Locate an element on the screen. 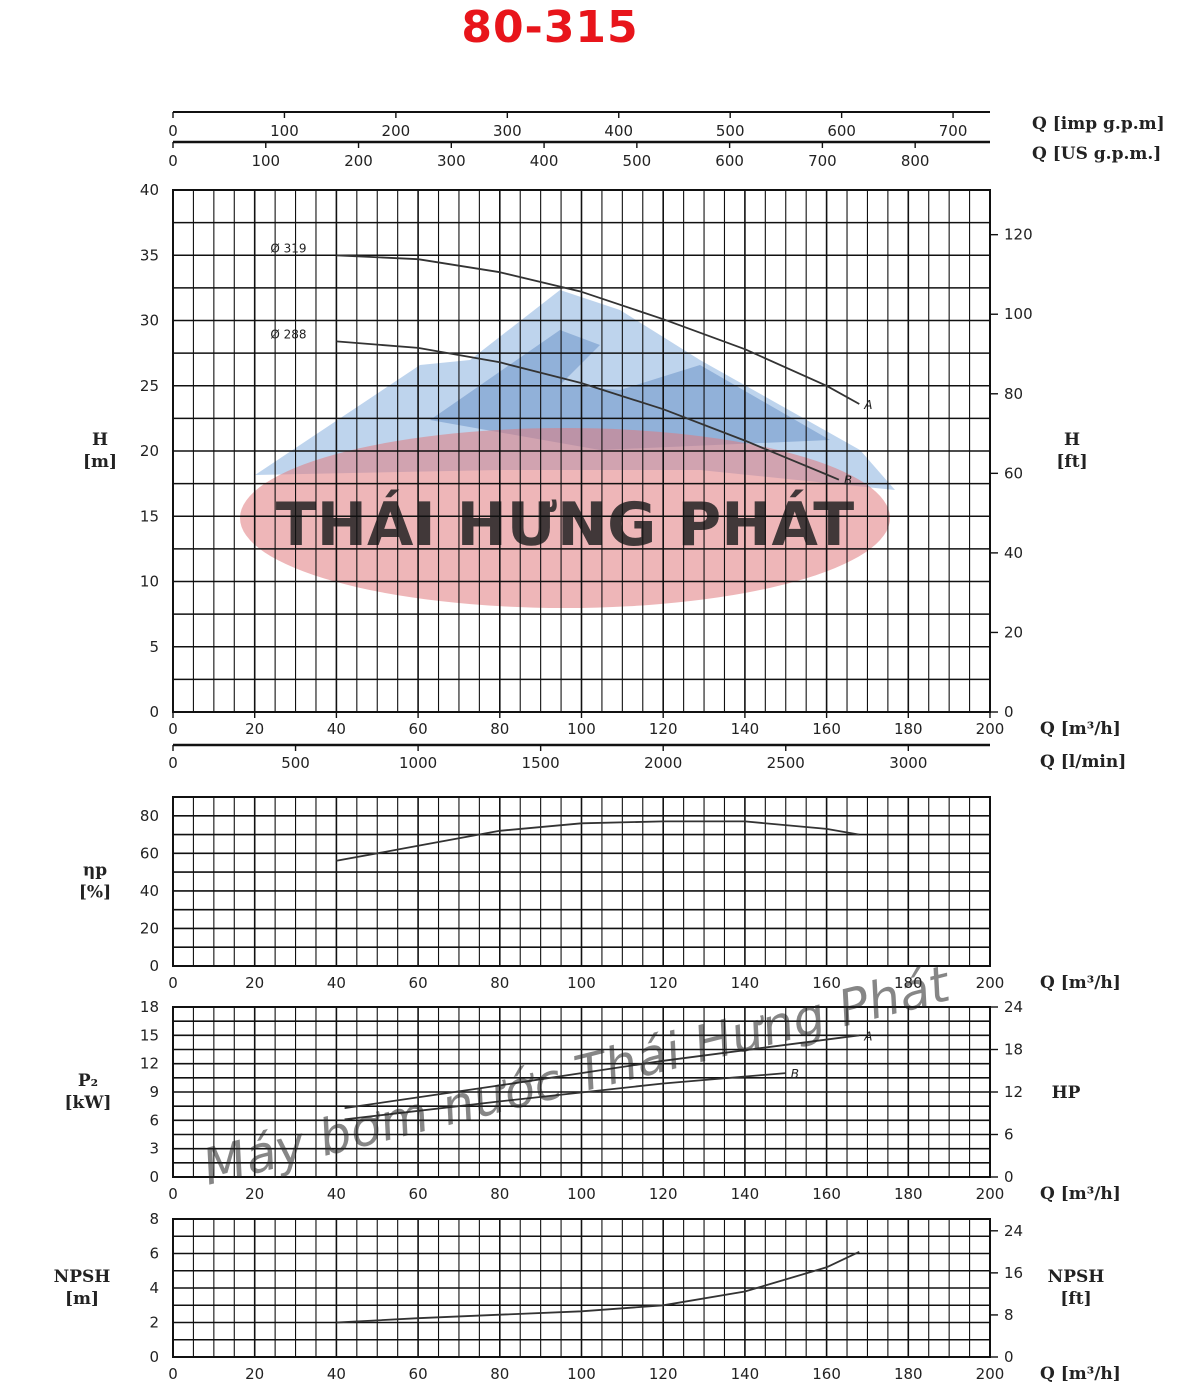 Image resolution: width=1200 pixels, height=1400 pixels. power-series-2-end-label: B is located at coordinates (795, 1074).